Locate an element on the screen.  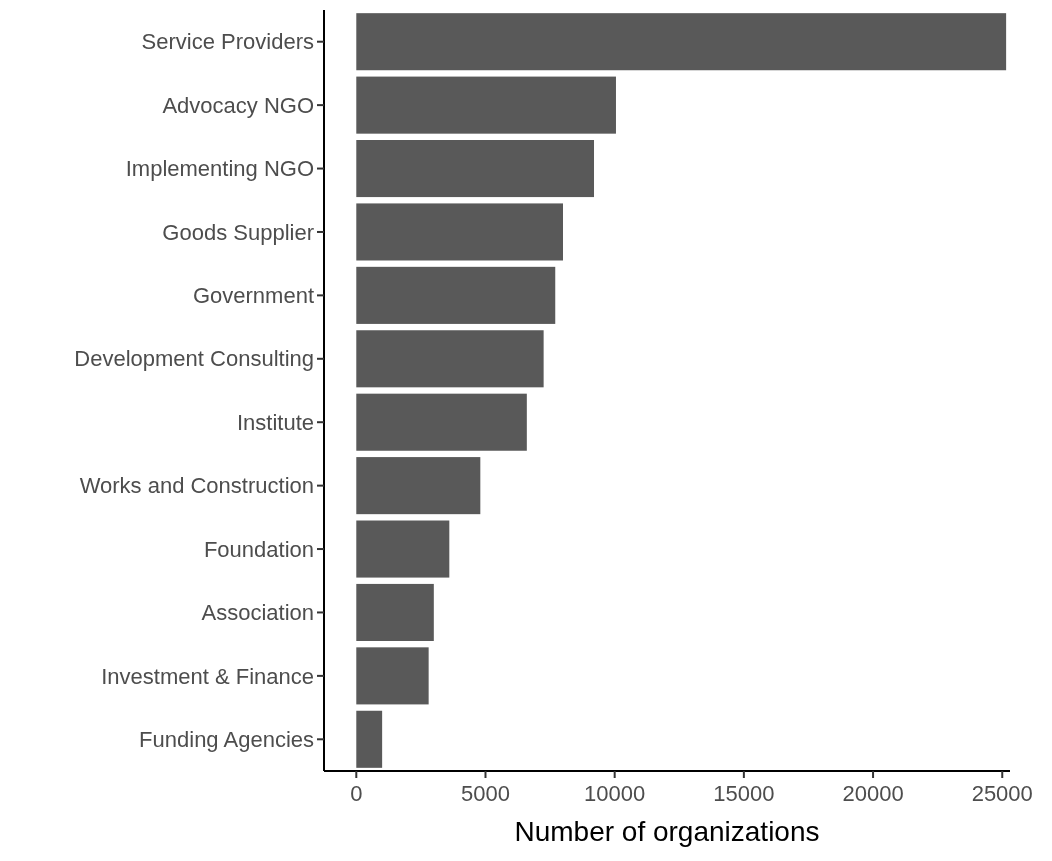
y-tick-label: Works and Construction is located at coordinates (196, 486).